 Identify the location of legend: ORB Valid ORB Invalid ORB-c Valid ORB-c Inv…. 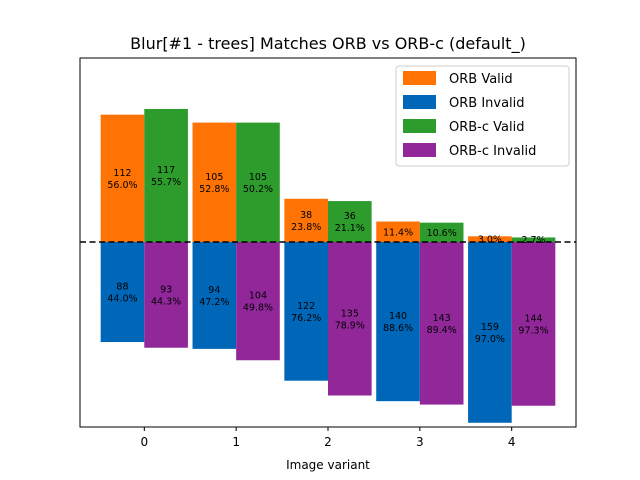
(482, 116).